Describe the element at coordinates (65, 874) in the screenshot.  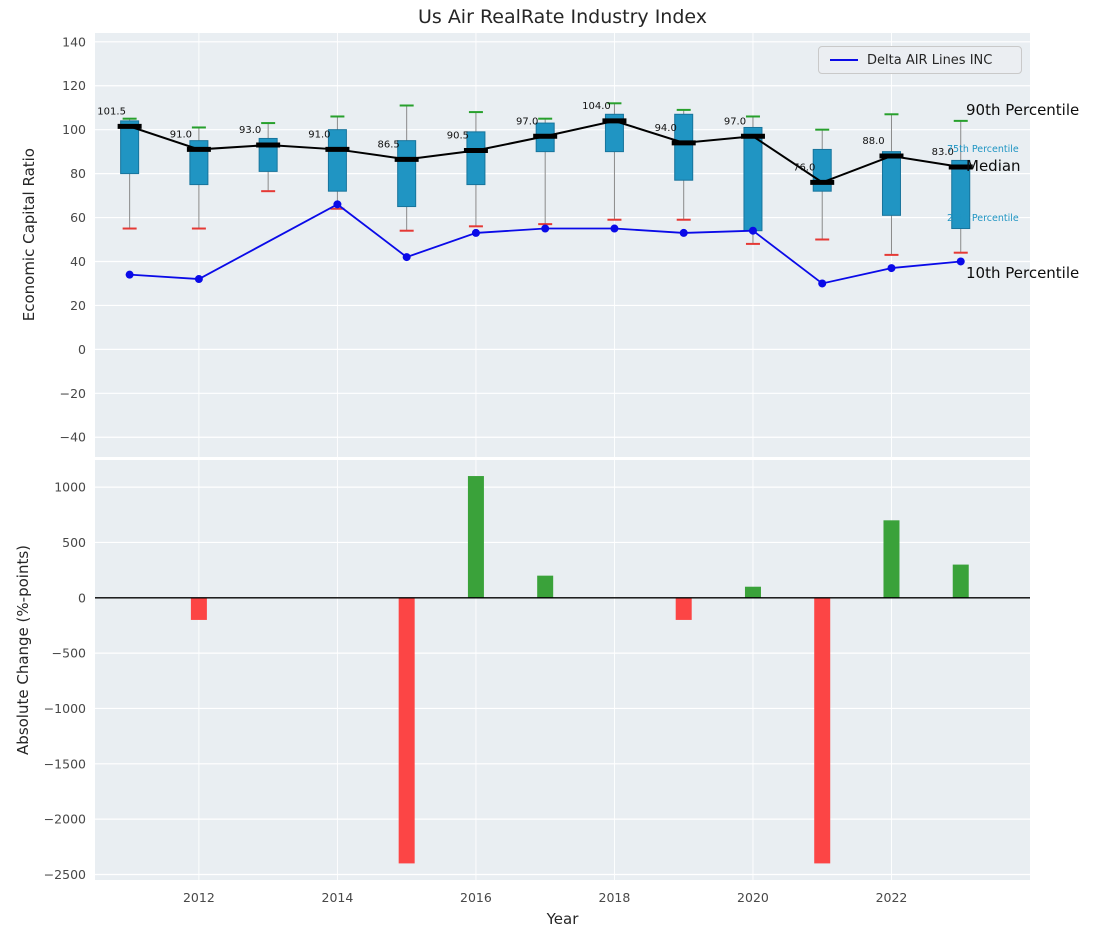
I see `y-tick-label: −2500` at that location.